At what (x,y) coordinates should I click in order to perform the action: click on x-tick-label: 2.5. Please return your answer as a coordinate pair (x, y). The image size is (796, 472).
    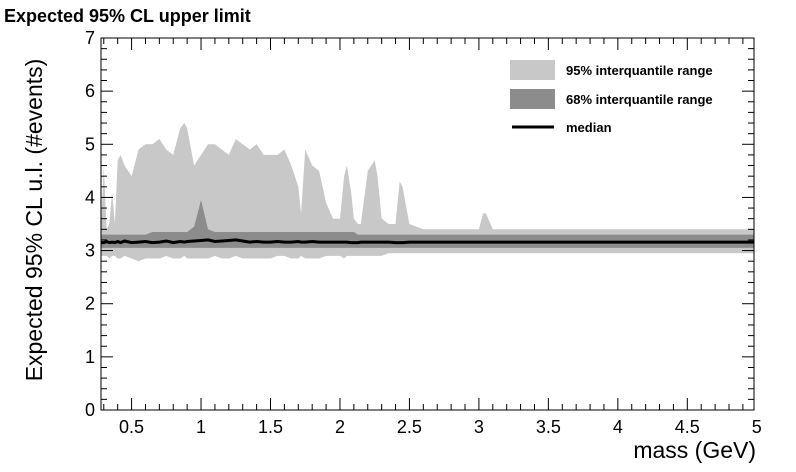
    Looking at the image, I should click on (409, 427).